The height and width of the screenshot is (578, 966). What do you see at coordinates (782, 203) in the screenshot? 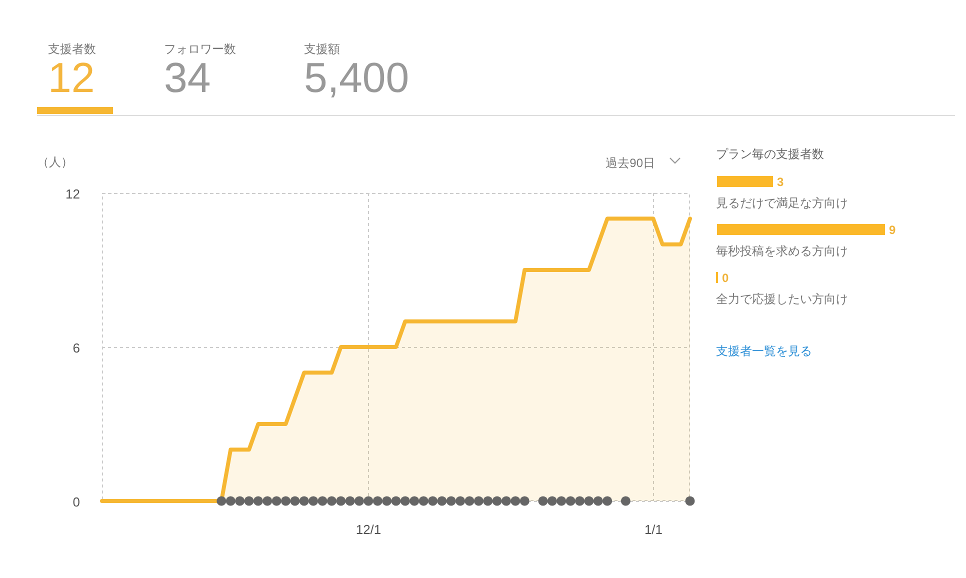
I see `y-tick-label: 見るだけで満足な方向け` at bounding box center [782, 203].